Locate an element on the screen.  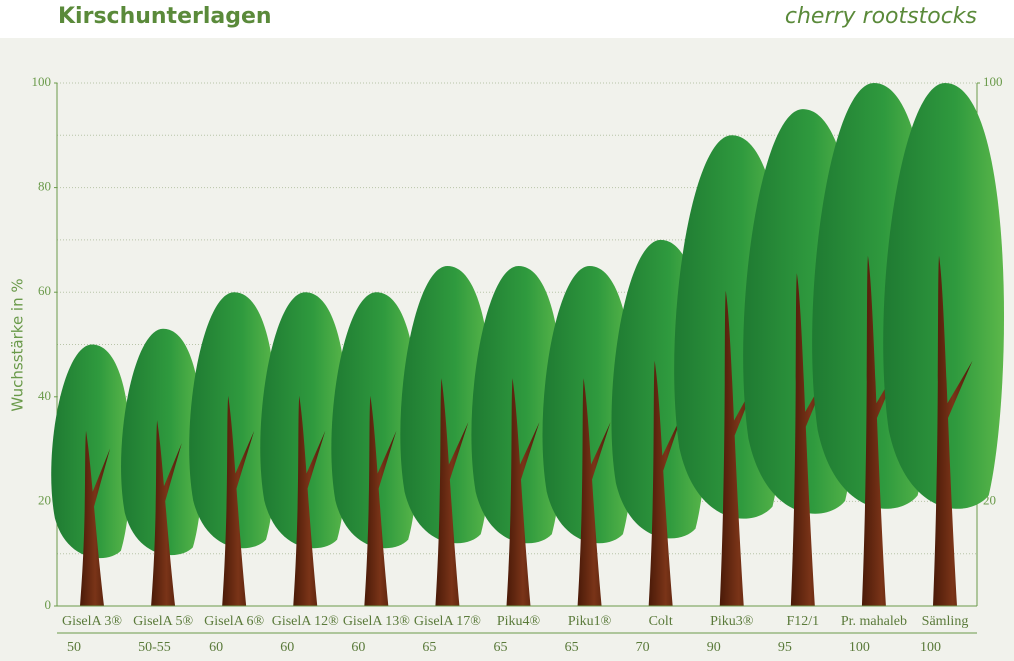
value-label: 50-55 is located at coordinates (154, 647).